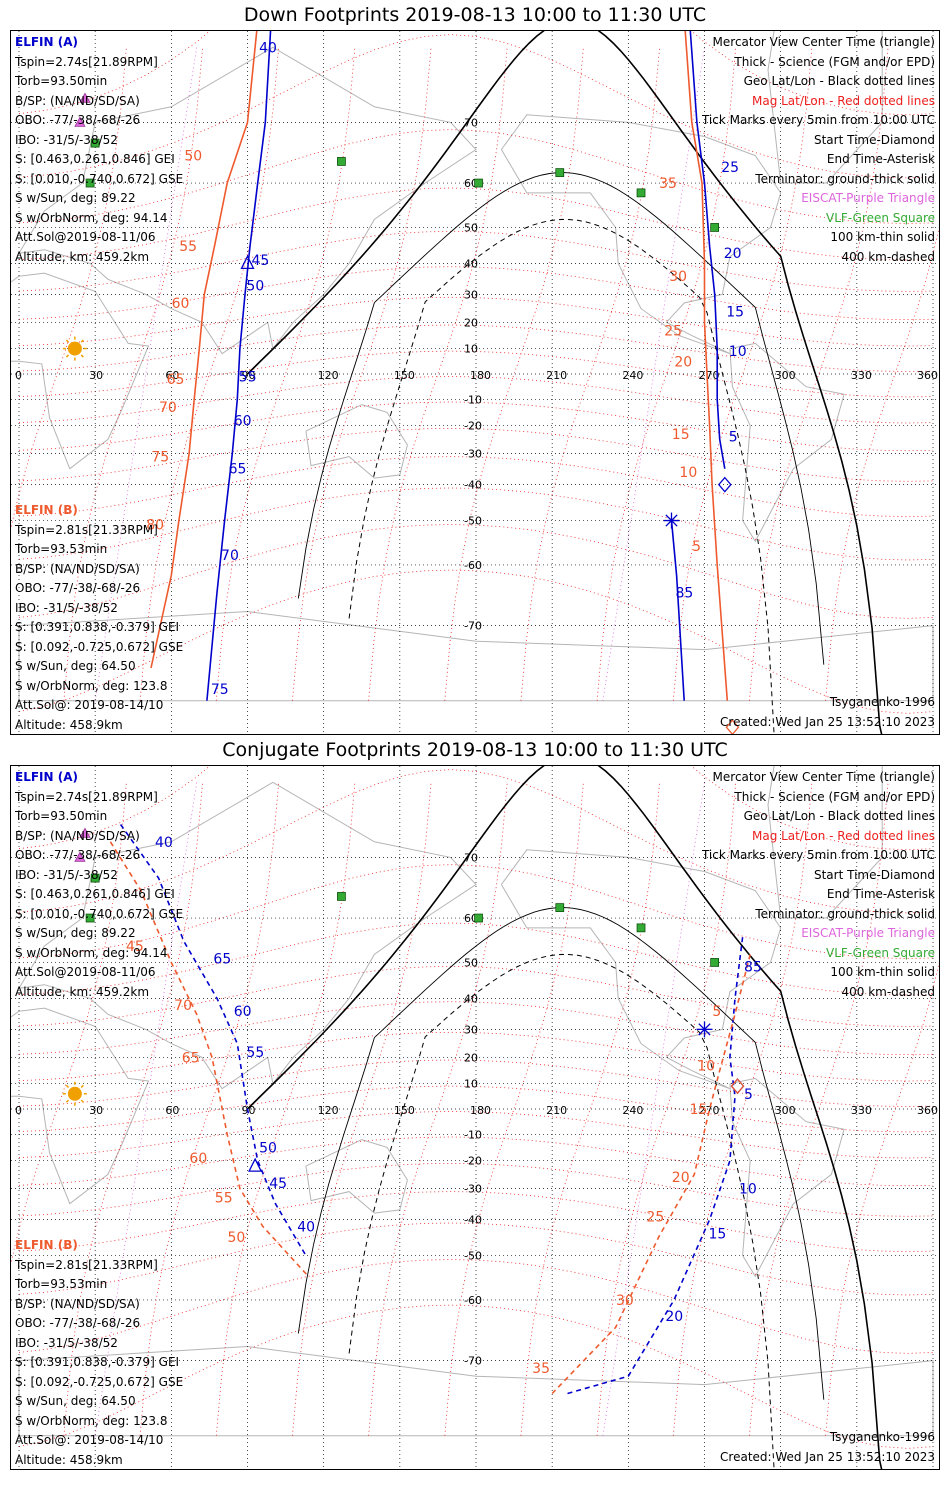  I want to click on lat-tick-label: -70, so click(473, 626).